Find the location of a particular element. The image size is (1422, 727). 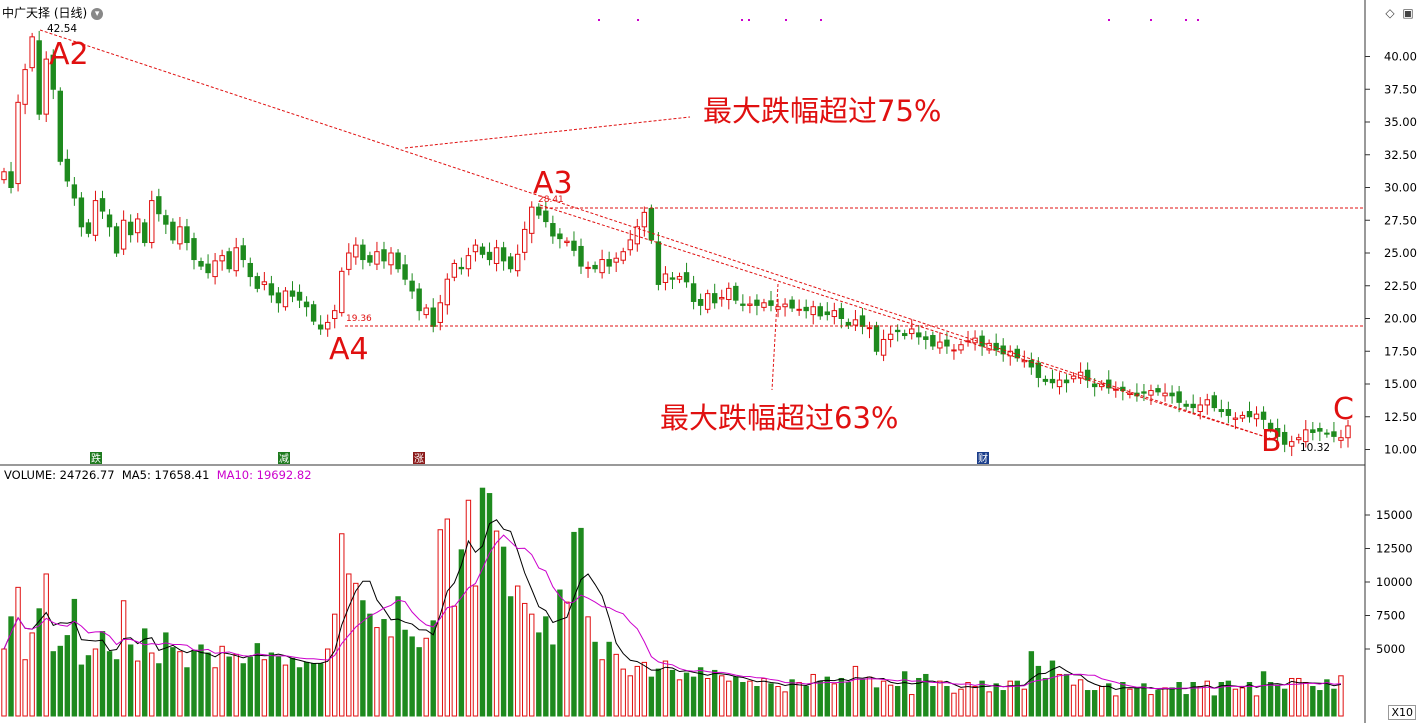

price-tick-label: 35.00 is located at coordinates (1400, 122).